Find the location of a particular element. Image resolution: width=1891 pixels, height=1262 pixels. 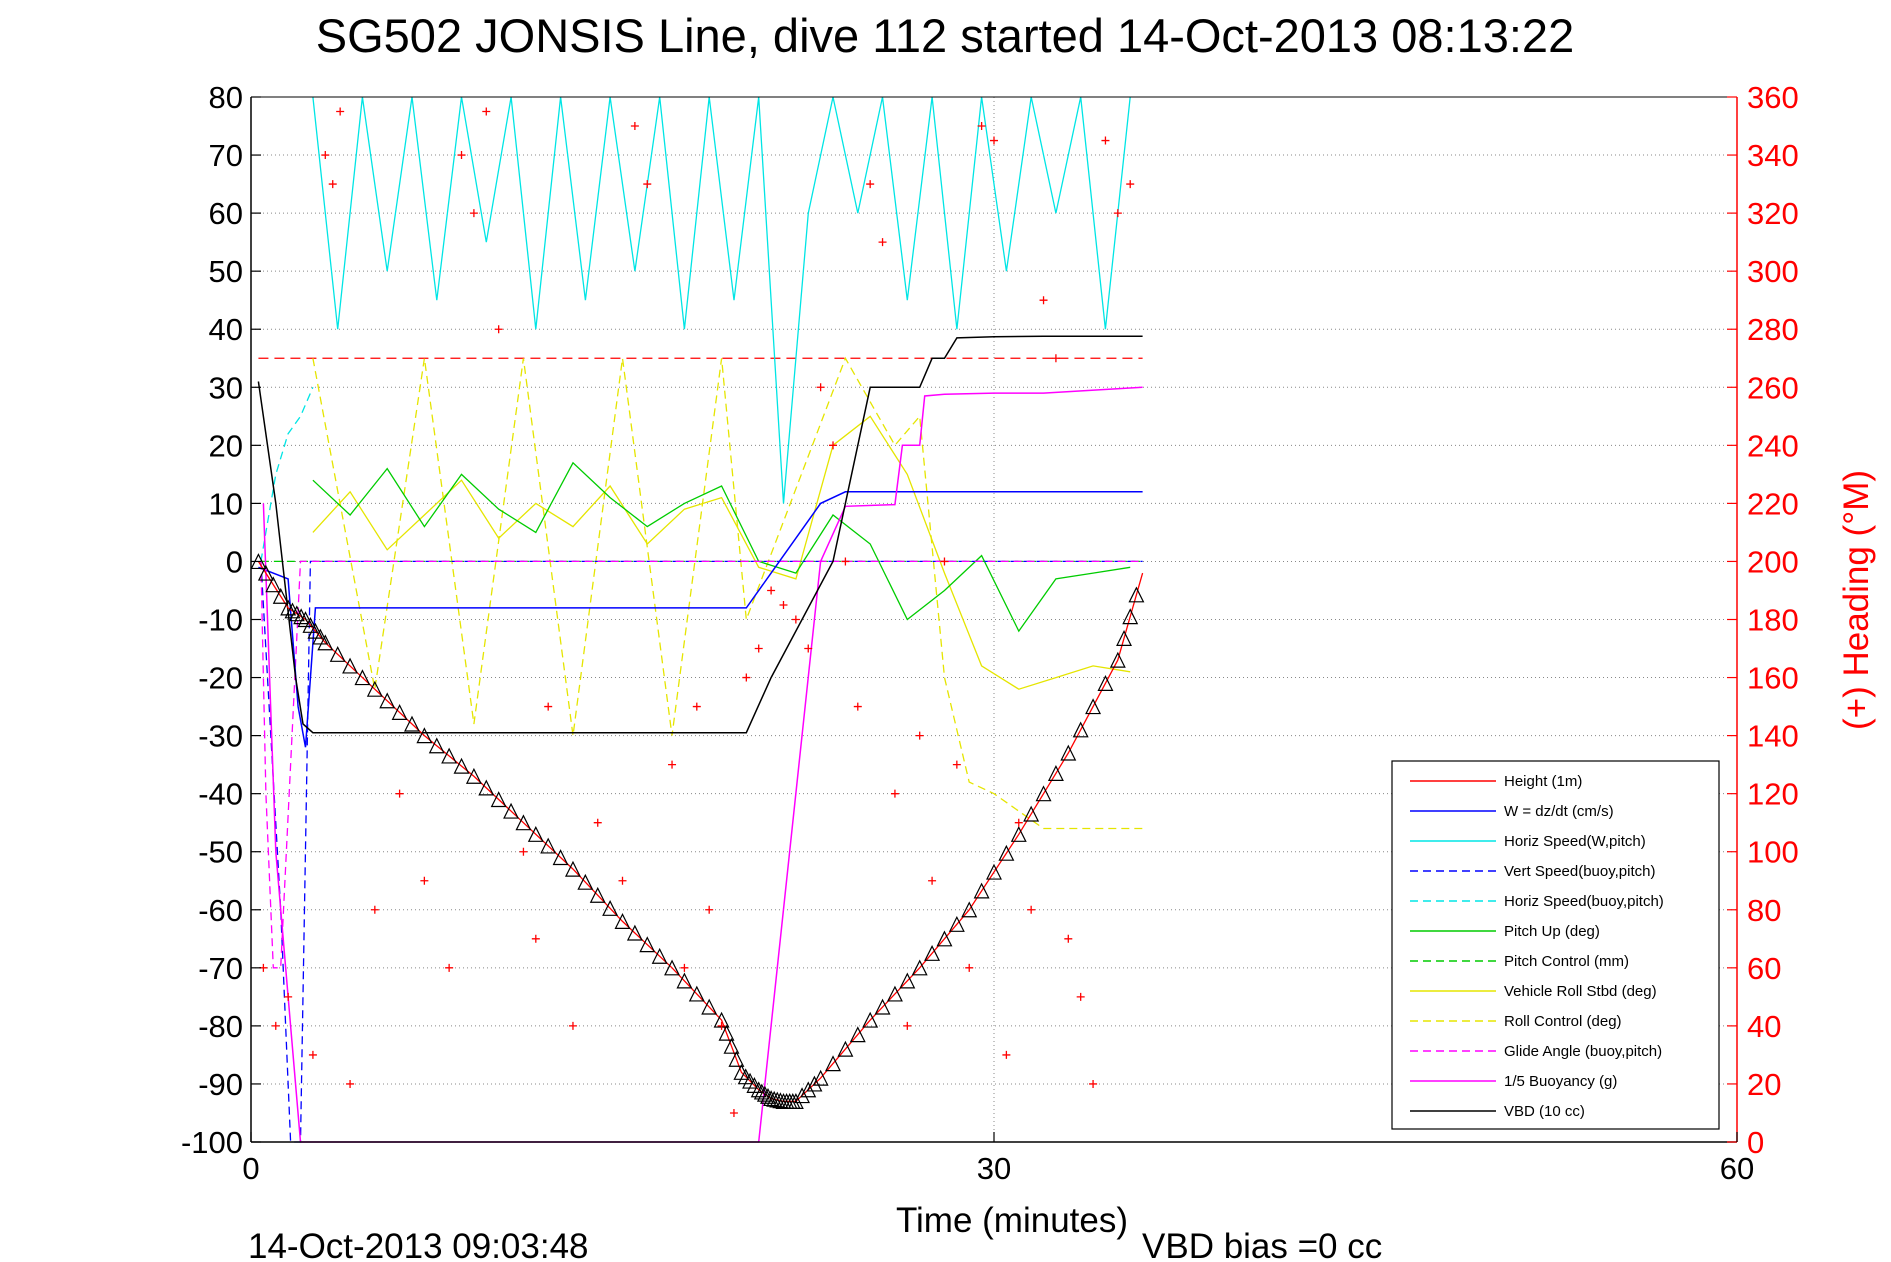

y2-tick-label: 140 is located at coordinates (1773, 736).